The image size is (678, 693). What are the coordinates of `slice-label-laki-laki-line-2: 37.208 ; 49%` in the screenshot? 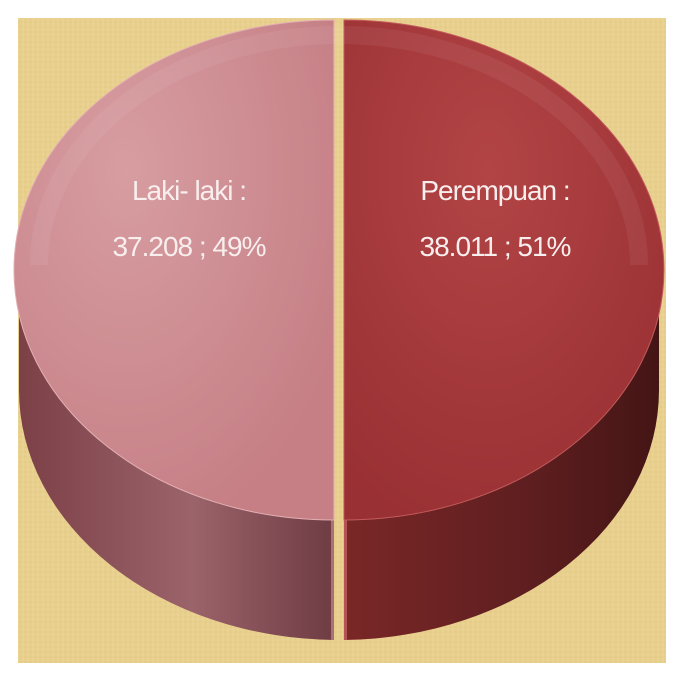 It's located at (188, 246).